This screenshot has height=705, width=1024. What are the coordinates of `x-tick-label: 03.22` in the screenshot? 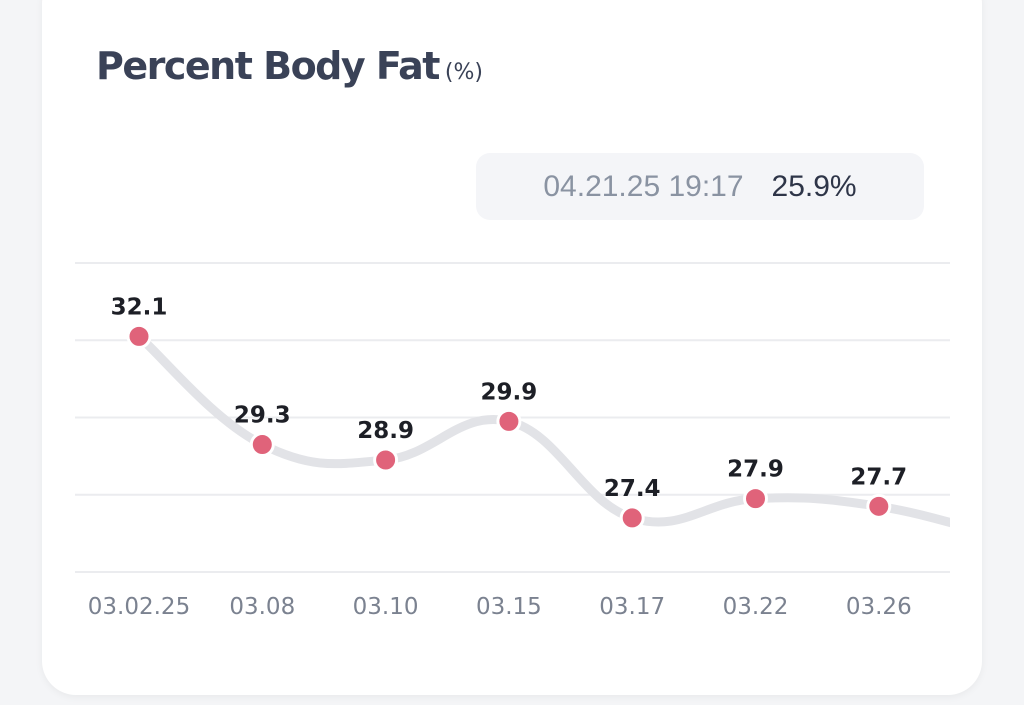 It's located at (756, 607).